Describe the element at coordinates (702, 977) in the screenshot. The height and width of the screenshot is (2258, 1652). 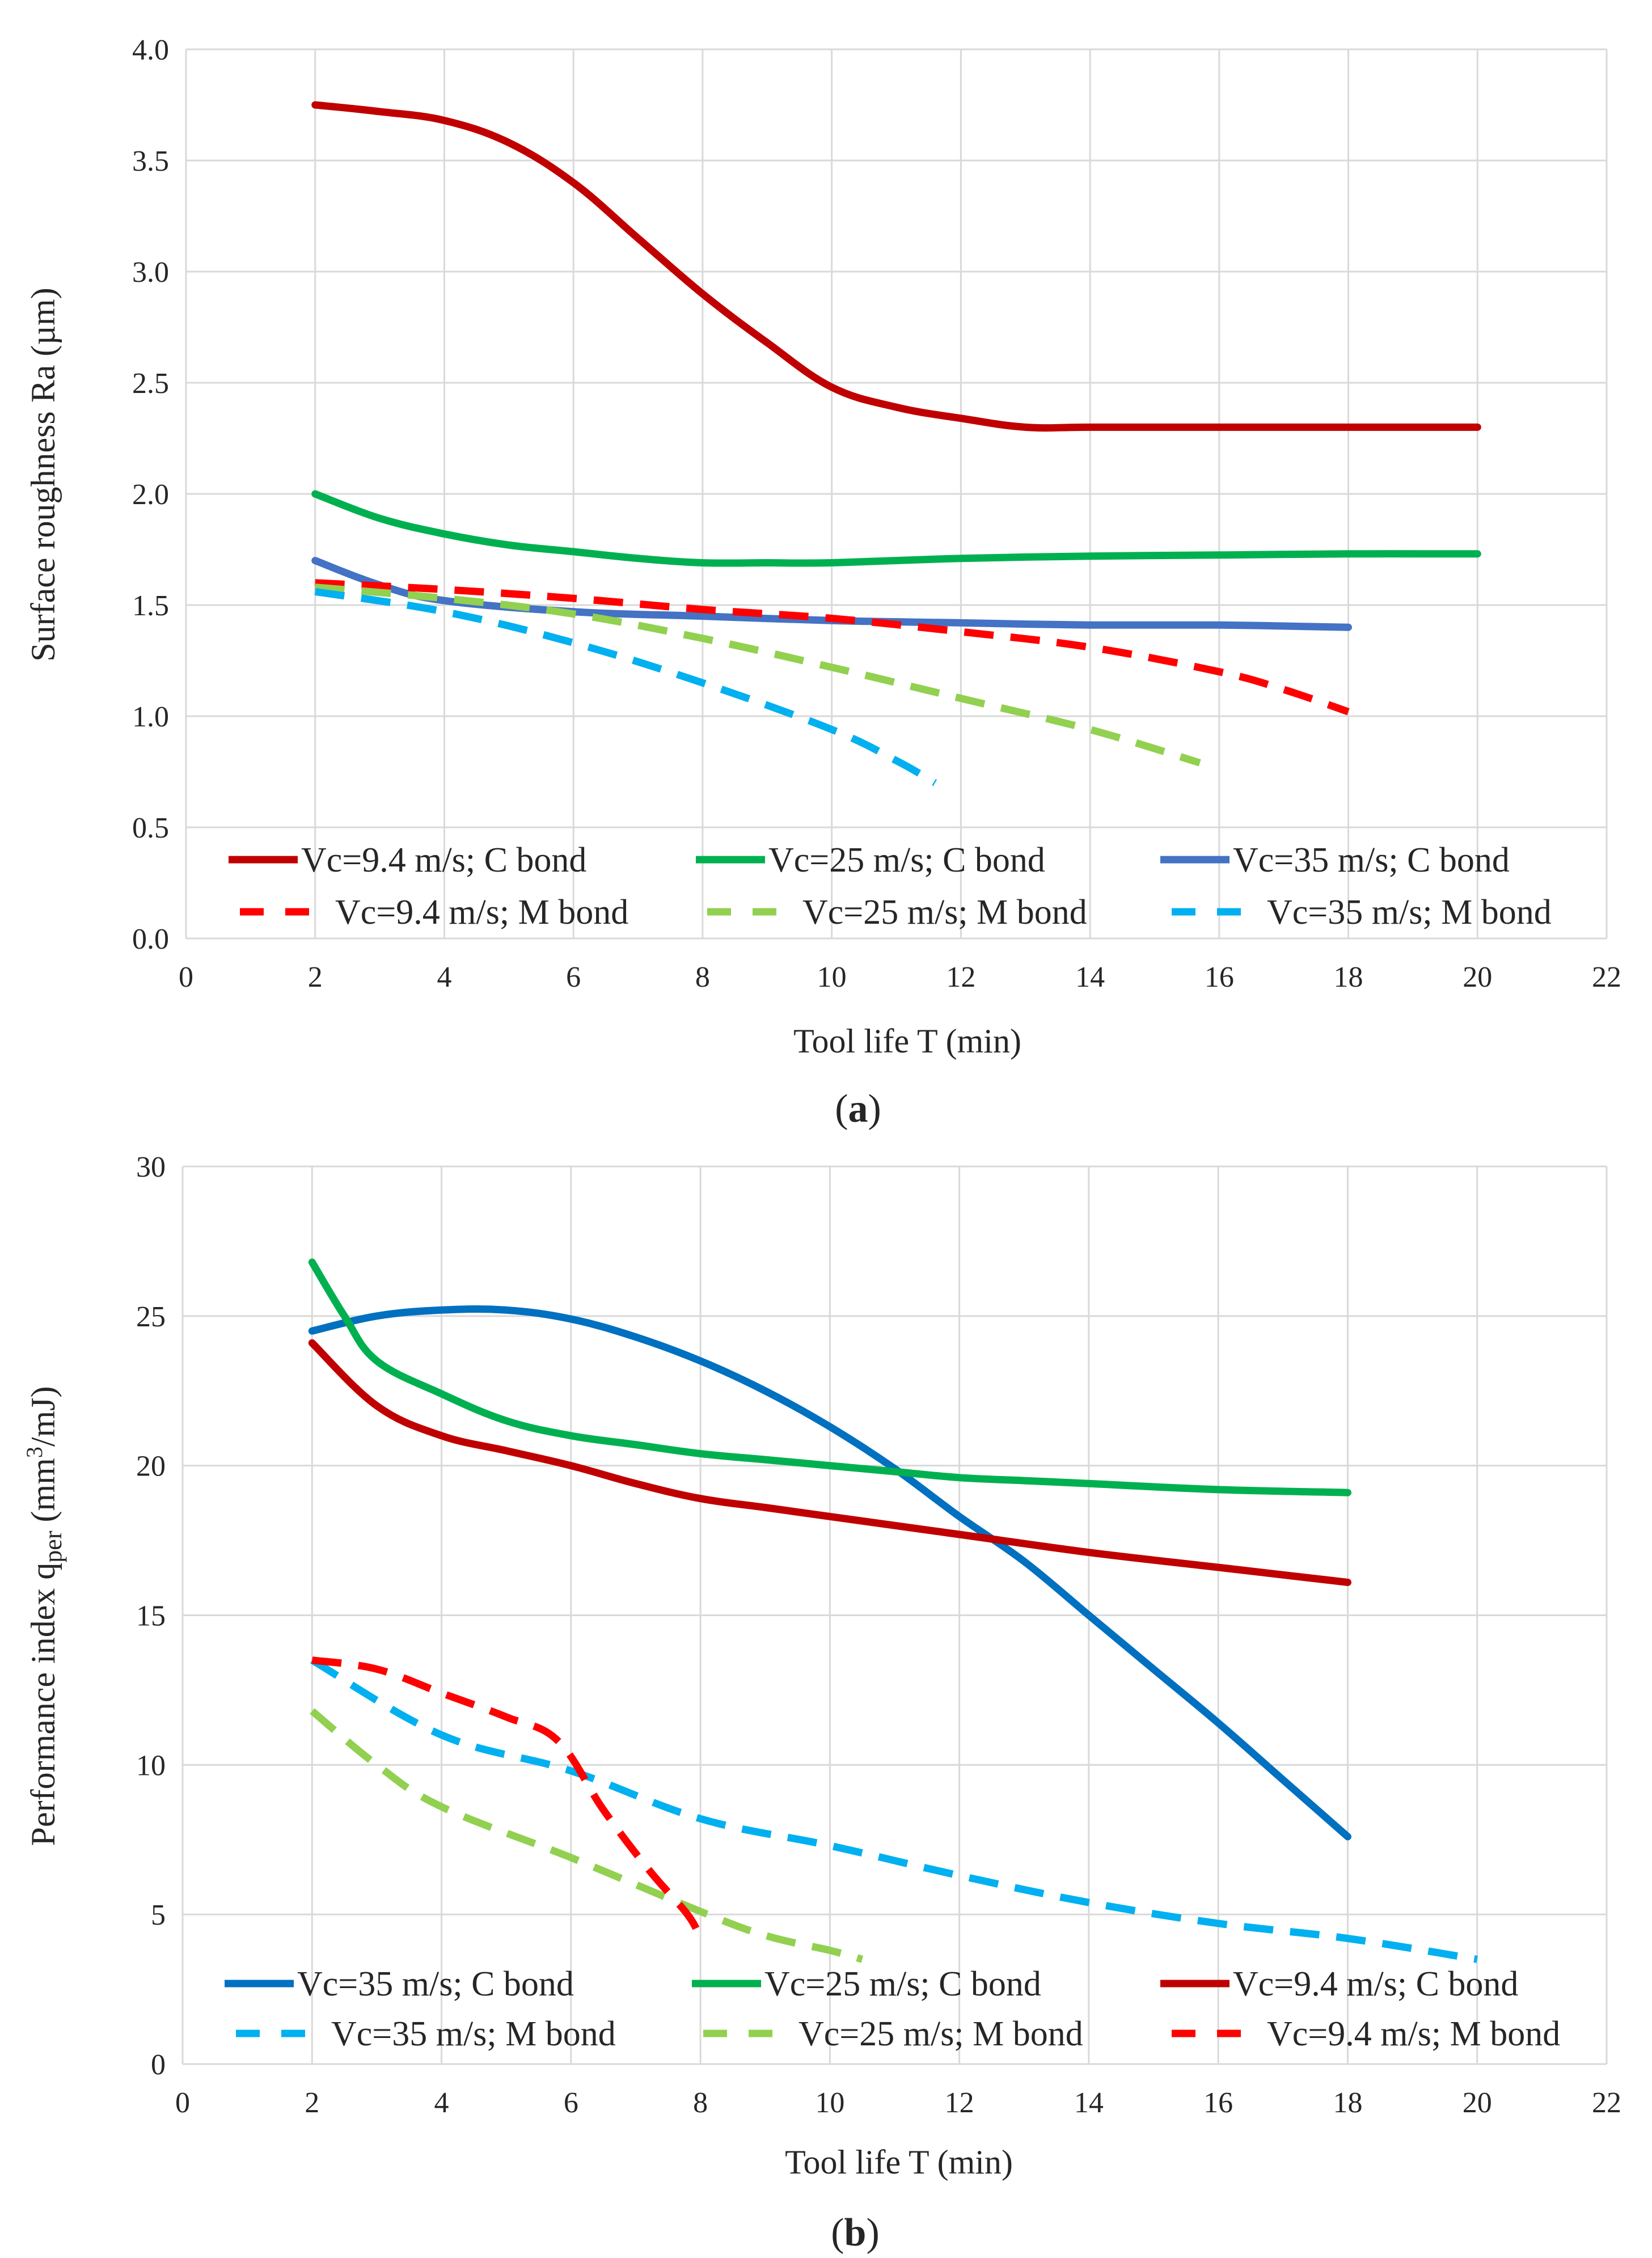
I see `chart-a-x-tick-label: 8` at that location.